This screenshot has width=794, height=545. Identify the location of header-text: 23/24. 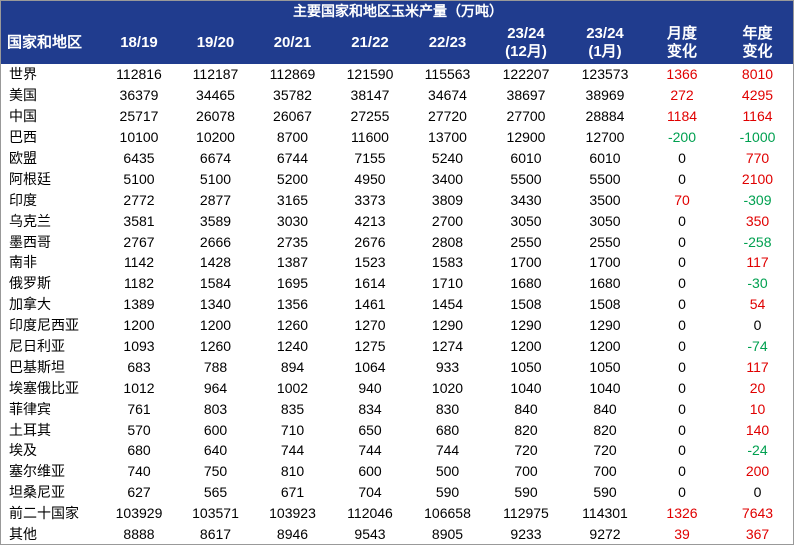
(605, 33).